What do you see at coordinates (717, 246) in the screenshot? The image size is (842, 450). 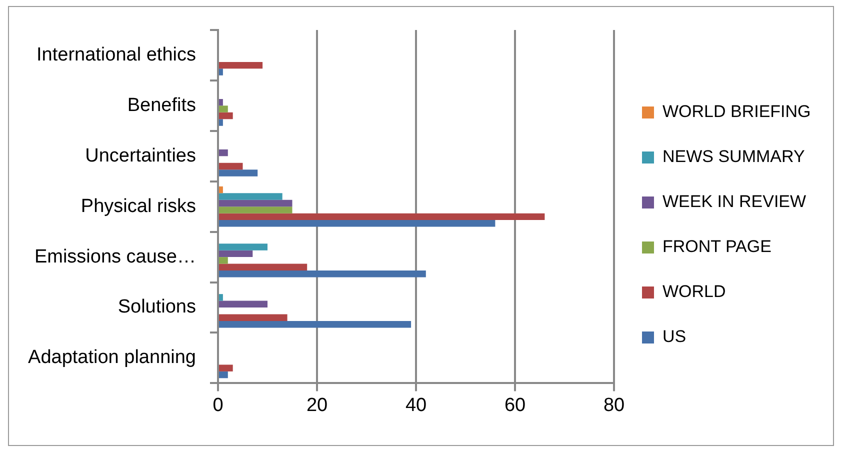 I see `legend-label: FRONT PAGE` at bounding box center [717, 246].